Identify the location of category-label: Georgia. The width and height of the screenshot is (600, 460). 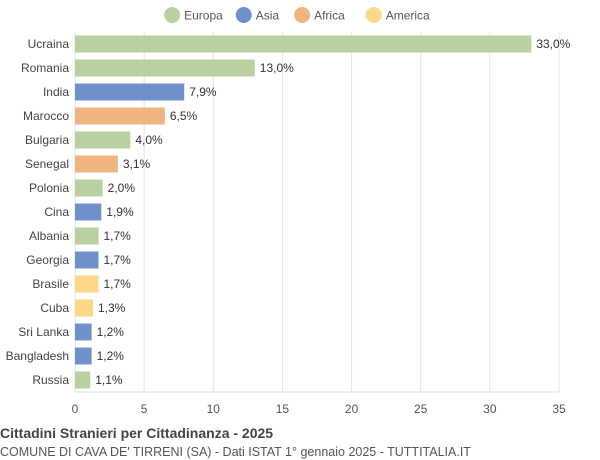
(47, 260).